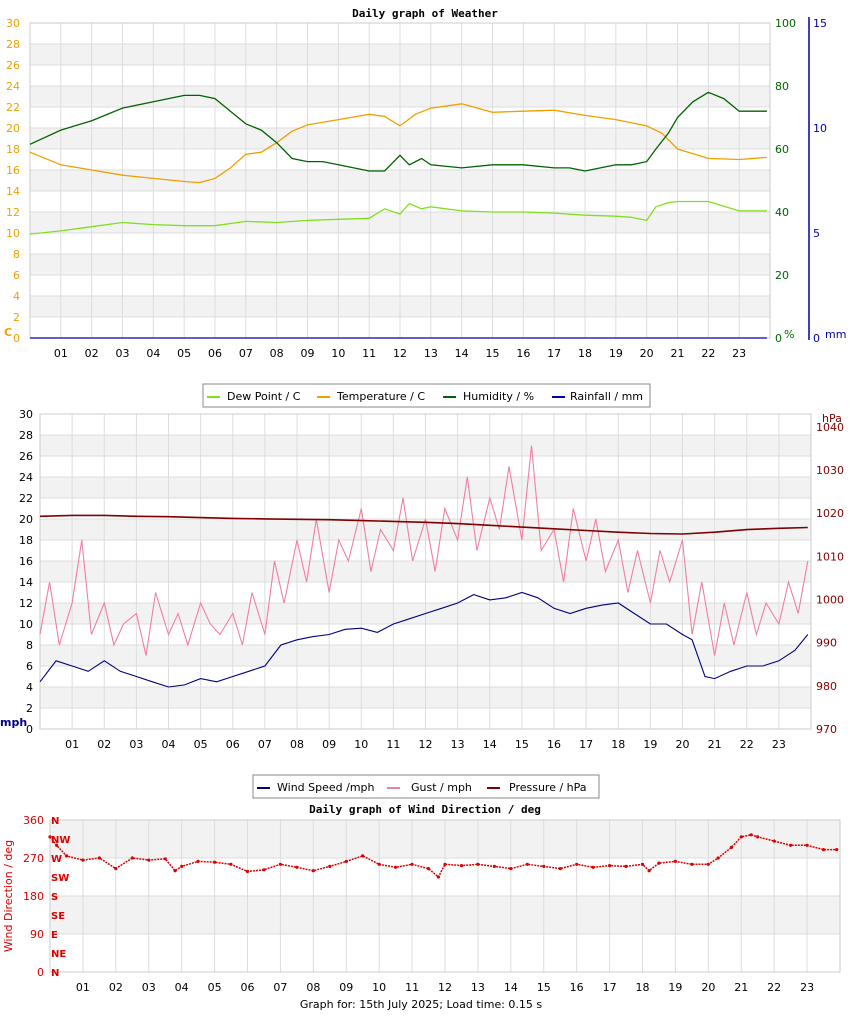 The image size is (850, 1021). Describe the element at coordinates (441, 787) in the screenshot. I see `legend-gust-label: Gust / mph` at that location.